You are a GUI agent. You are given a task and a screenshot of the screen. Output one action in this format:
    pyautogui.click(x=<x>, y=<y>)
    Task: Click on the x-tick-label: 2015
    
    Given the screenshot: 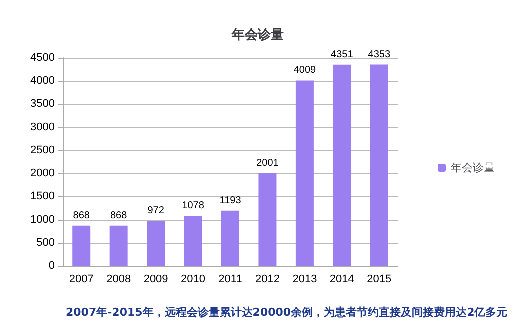 What is the action you would take?
    pyautogui.click(x=379, y=280)
    